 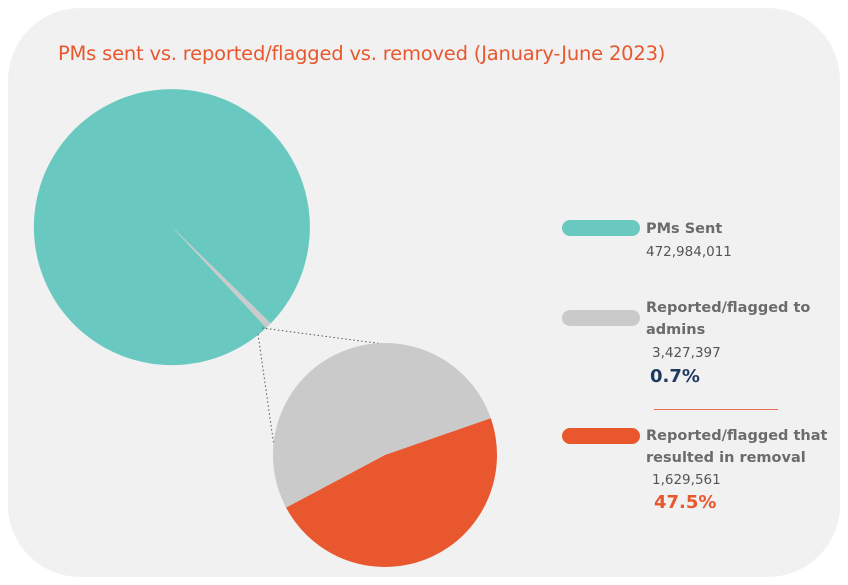 What do you see at coordinates (684, 229) in the screenshot?
I see `legend-label-sent: PMs Sent` at bounding box center [684, 229].